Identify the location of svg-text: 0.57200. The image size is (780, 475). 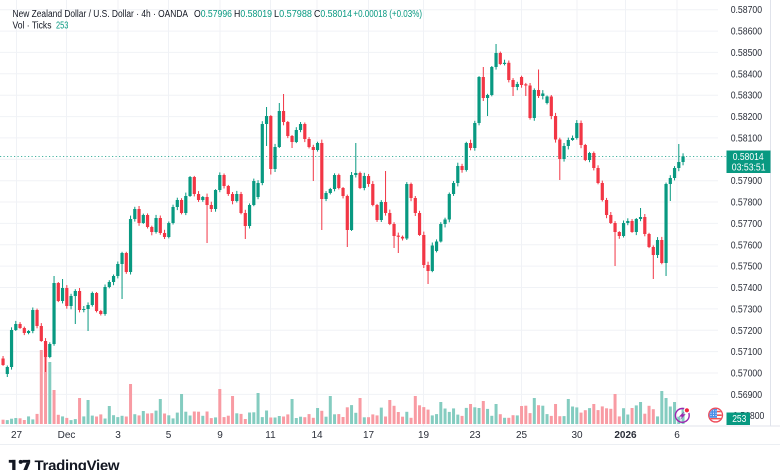
(747, 331).